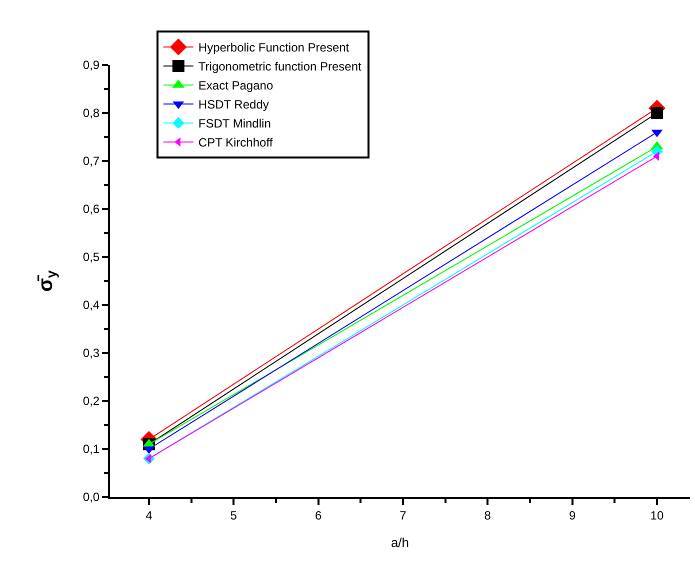 This screenshot has width=695, height=565. What do you see at coordinates (233, 105) in the screenshot?
I see `legend-label: HSDT Reddy` at bounding box center [233, 105].